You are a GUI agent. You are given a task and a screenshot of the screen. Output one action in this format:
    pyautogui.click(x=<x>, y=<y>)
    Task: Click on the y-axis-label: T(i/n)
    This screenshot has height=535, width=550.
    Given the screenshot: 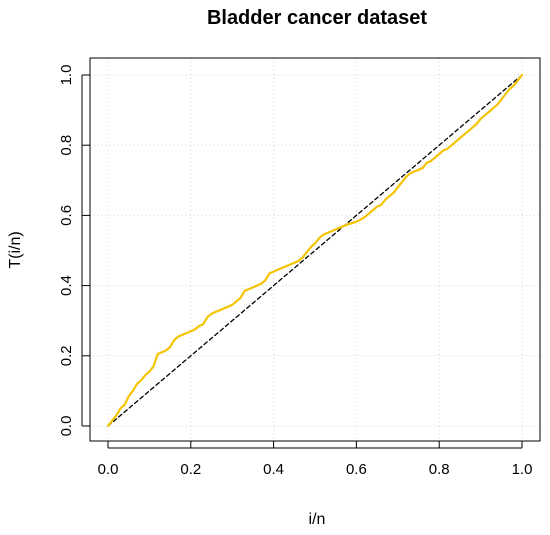 What is the action you would take?
    pyautogui.click(x=15, y=249)
    